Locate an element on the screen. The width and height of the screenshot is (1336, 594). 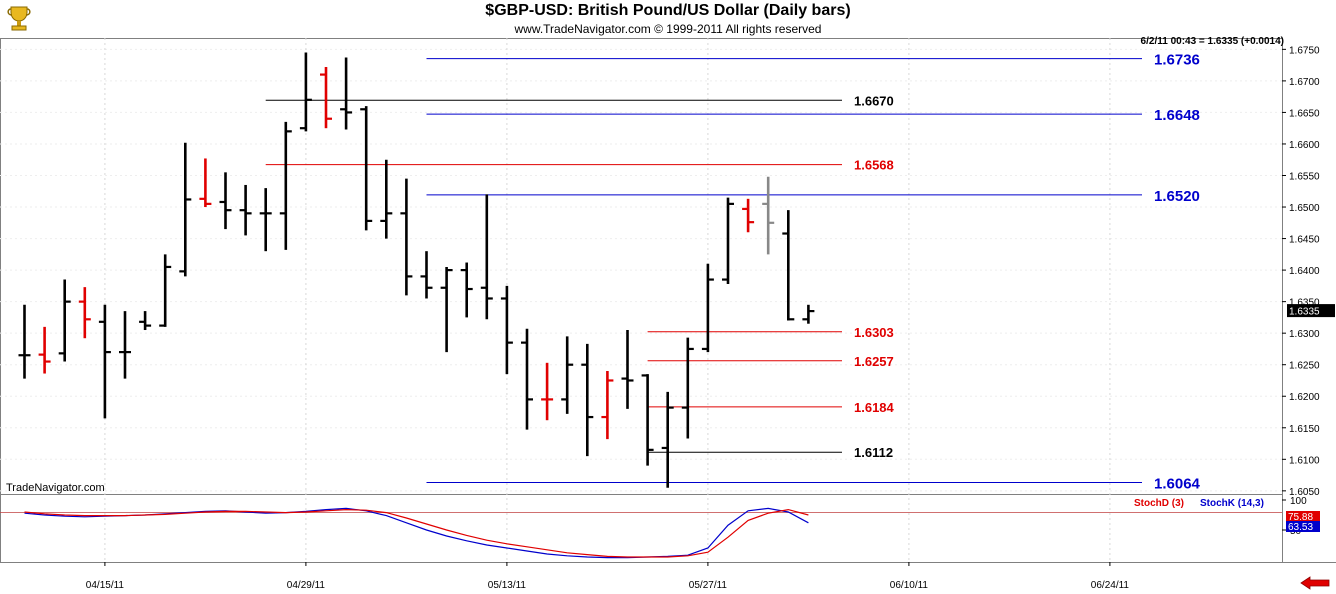
stoch-d-value-box is located at coordinates (1303, 516).